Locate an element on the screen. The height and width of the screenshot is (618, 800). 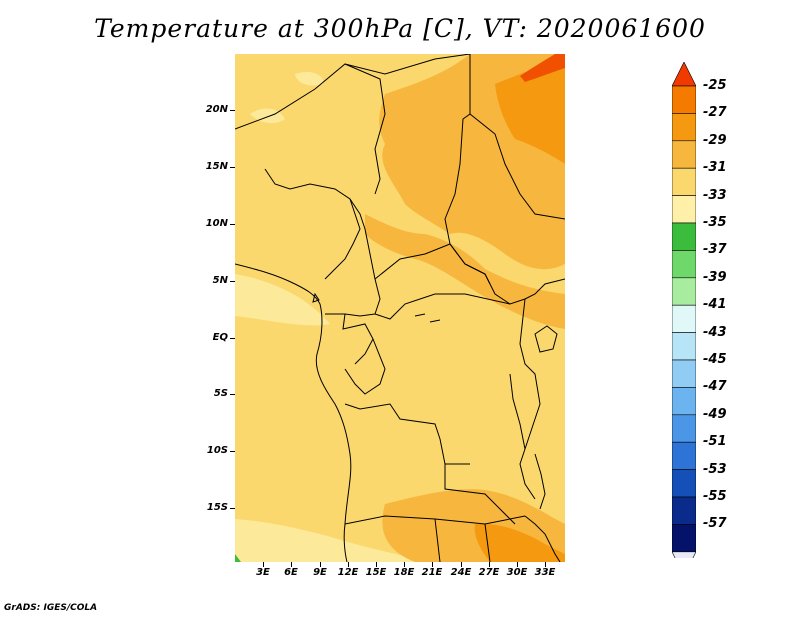
border-cameroon is located at coordinates (365, 256).